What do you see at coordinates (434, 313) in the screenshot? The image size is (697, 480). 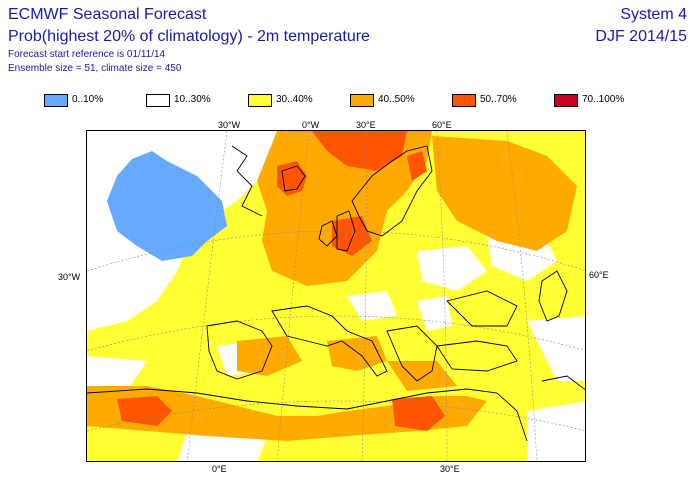 I see `region-10-30-balkans` at bounding box center [434, 313].